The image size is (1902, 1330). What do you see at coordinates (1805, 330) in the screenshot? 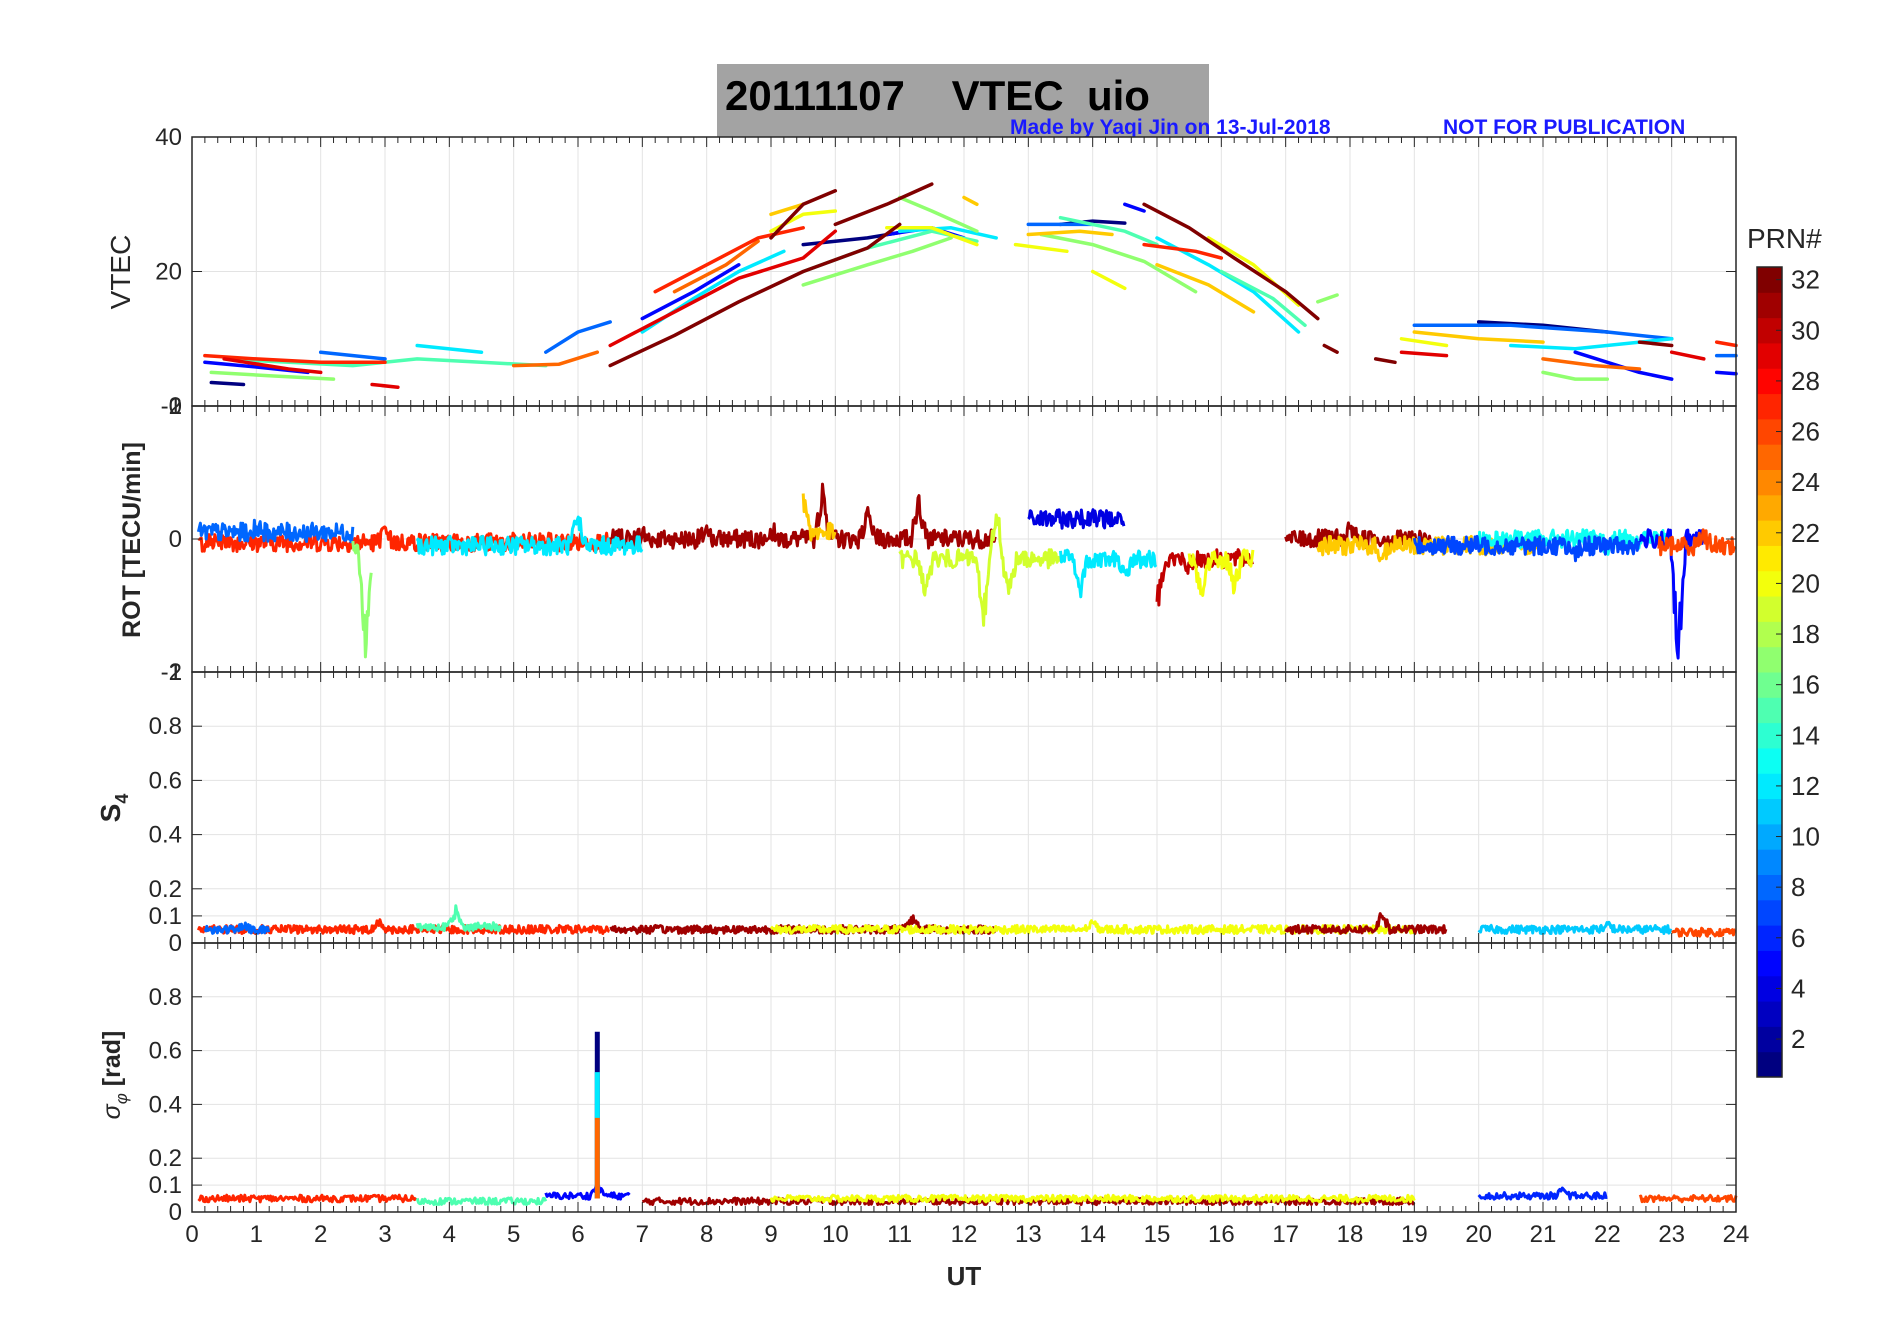
I see `colorbar-tick-label: 30` at bounding box center [1805, 330].